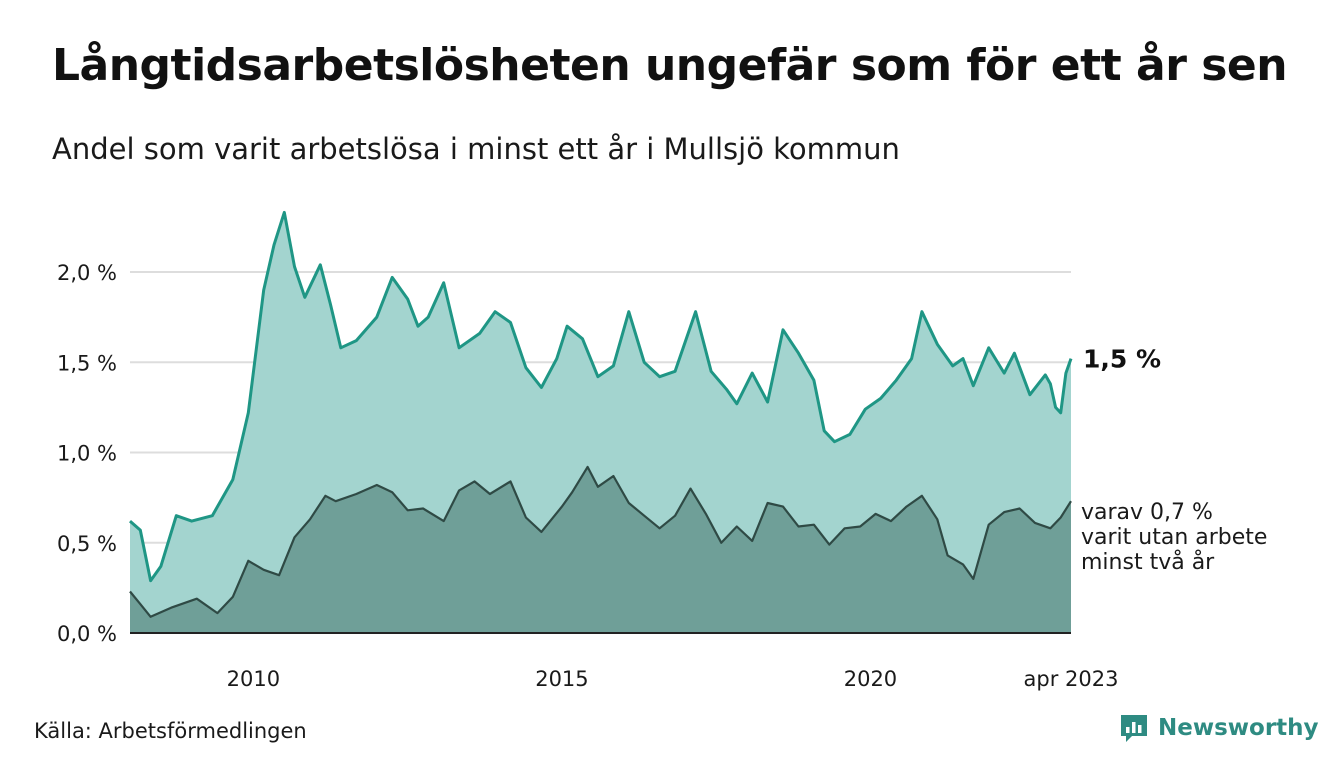  Describe the element at coordinates (87, 454) in the screenshot. I see `y-tick-label: 1,0 %` at that location.